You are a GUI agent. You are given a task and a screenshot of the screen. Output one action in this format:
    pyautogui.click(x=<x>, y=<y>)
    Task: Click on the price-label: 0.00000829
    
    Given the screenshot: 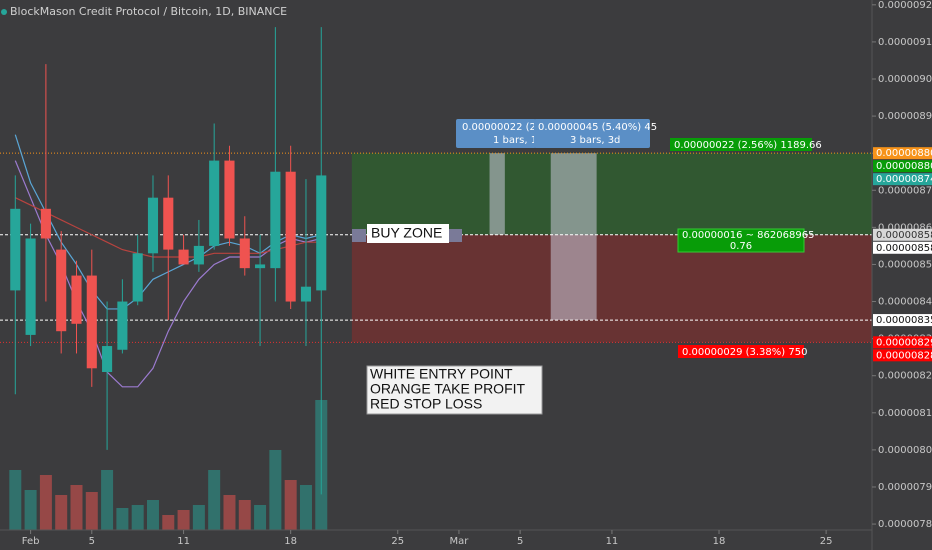 What is the action you would take?
    pyautogui.click(x=904, y=342)
    